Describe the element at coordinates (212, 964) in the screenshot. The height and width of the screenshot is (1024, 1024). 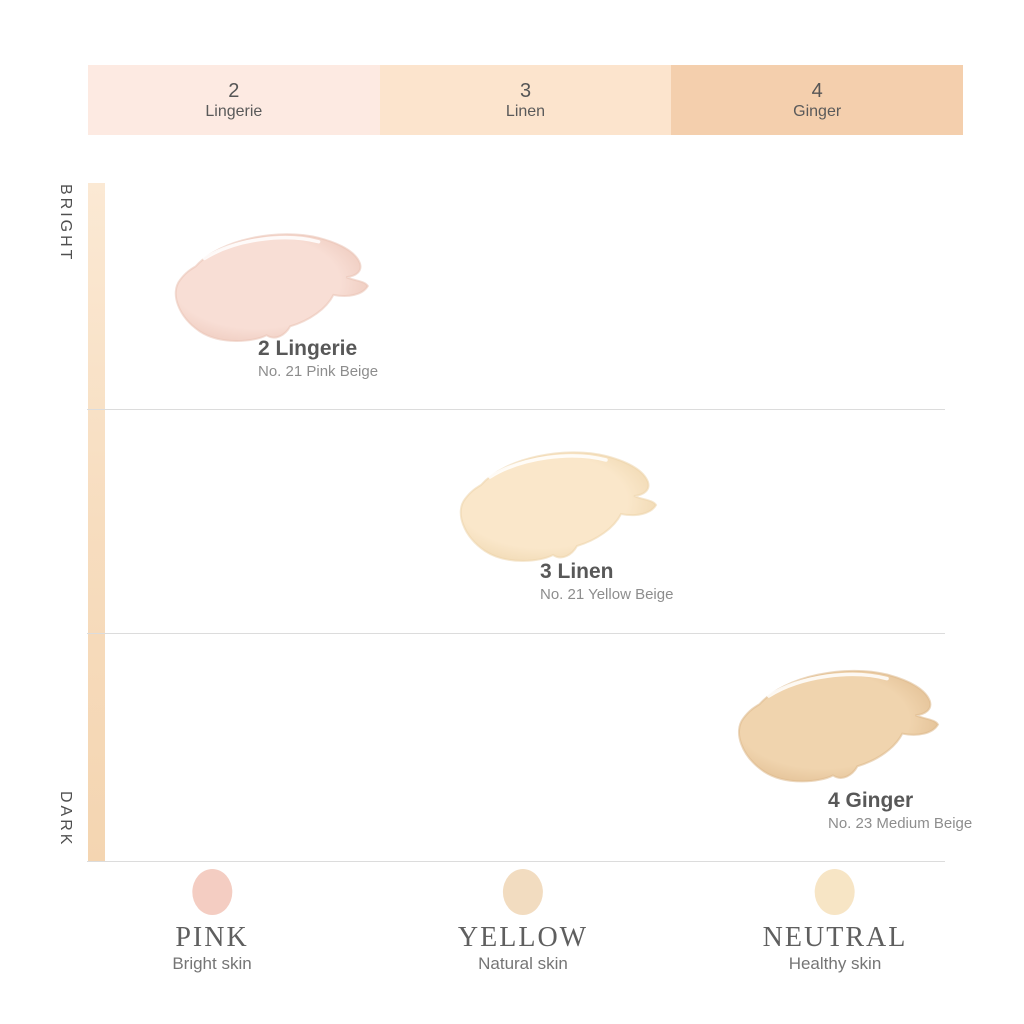
I see `tone-subtitle: Bright skin` at that location.